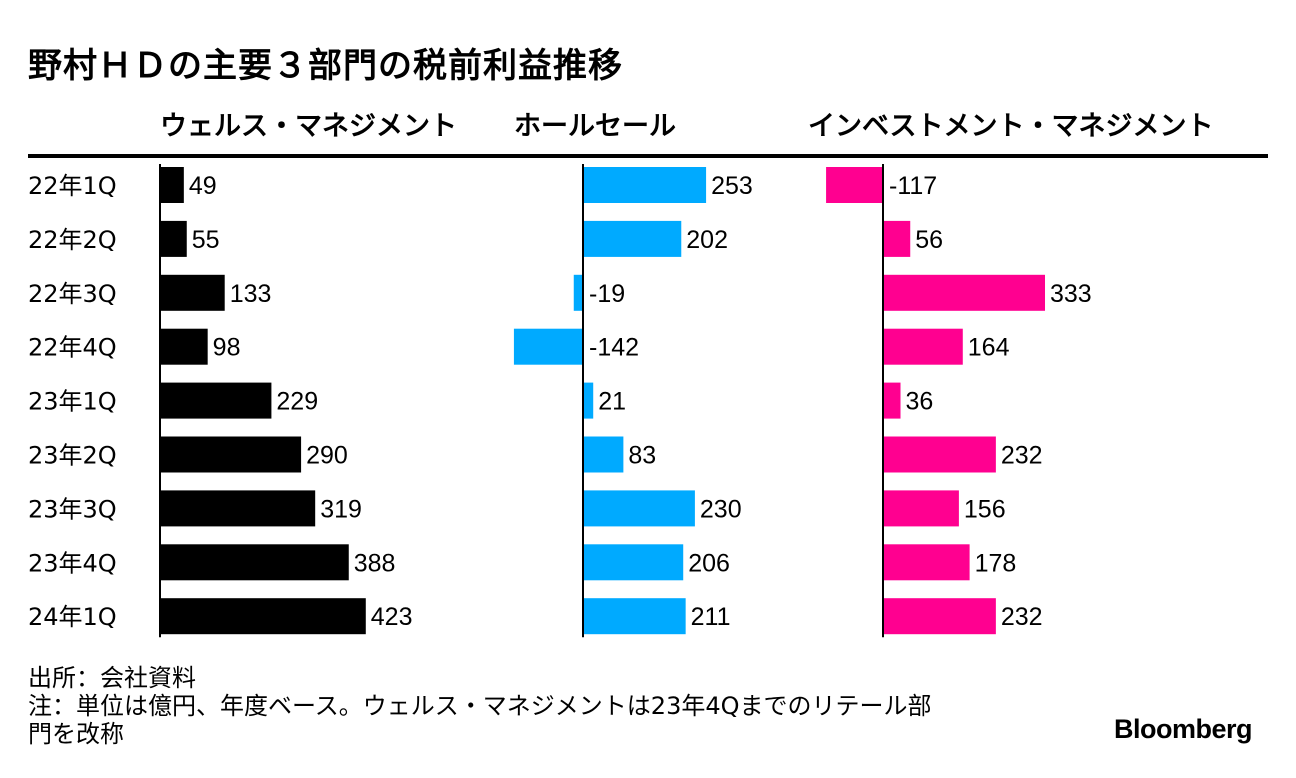 This screenshot has height=778, width=1296. Describe the element at coordinates (913, 186) in the screenshot. I see `value-label-investment: -117` at that location.